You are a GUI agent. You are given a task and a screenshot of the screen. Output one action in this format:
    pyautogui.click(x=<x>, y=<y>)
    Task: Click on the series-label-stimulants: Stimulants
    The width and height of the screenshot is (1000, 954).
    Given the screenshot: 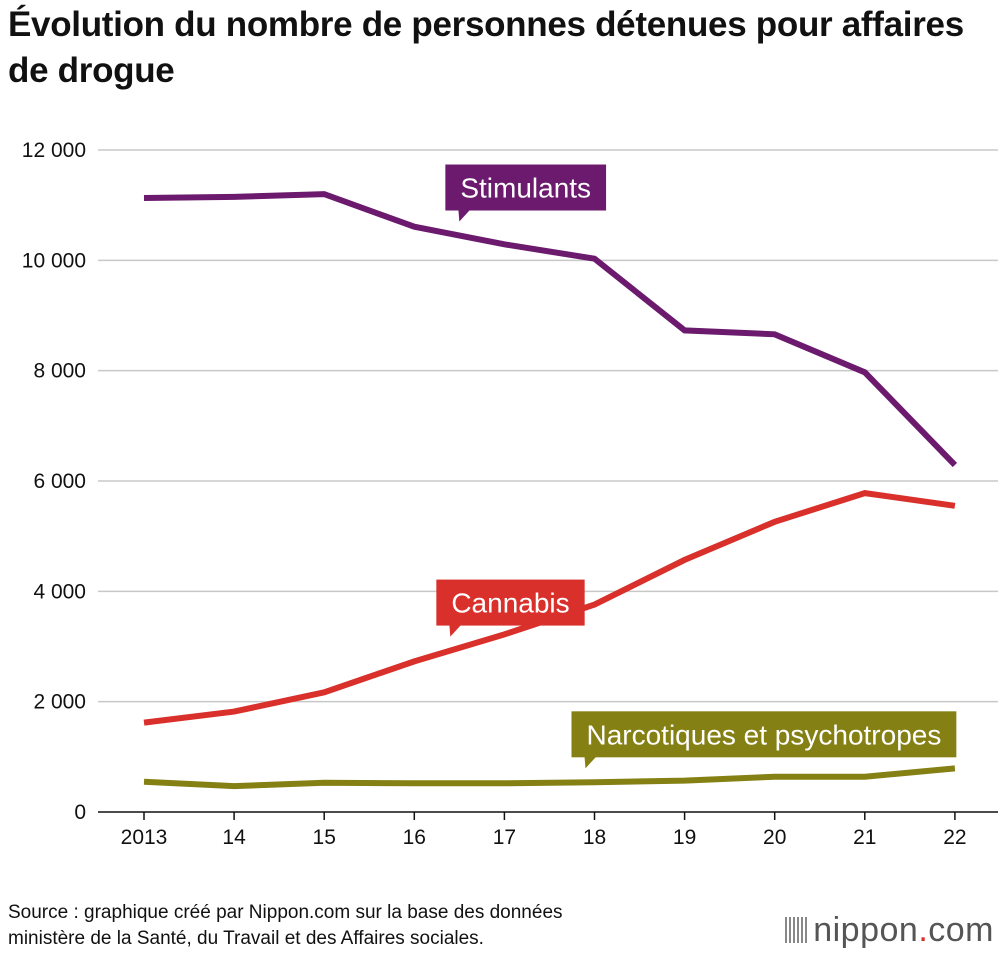 What is the action you would take?
    pyautogui.click(x=526, y=193)
    